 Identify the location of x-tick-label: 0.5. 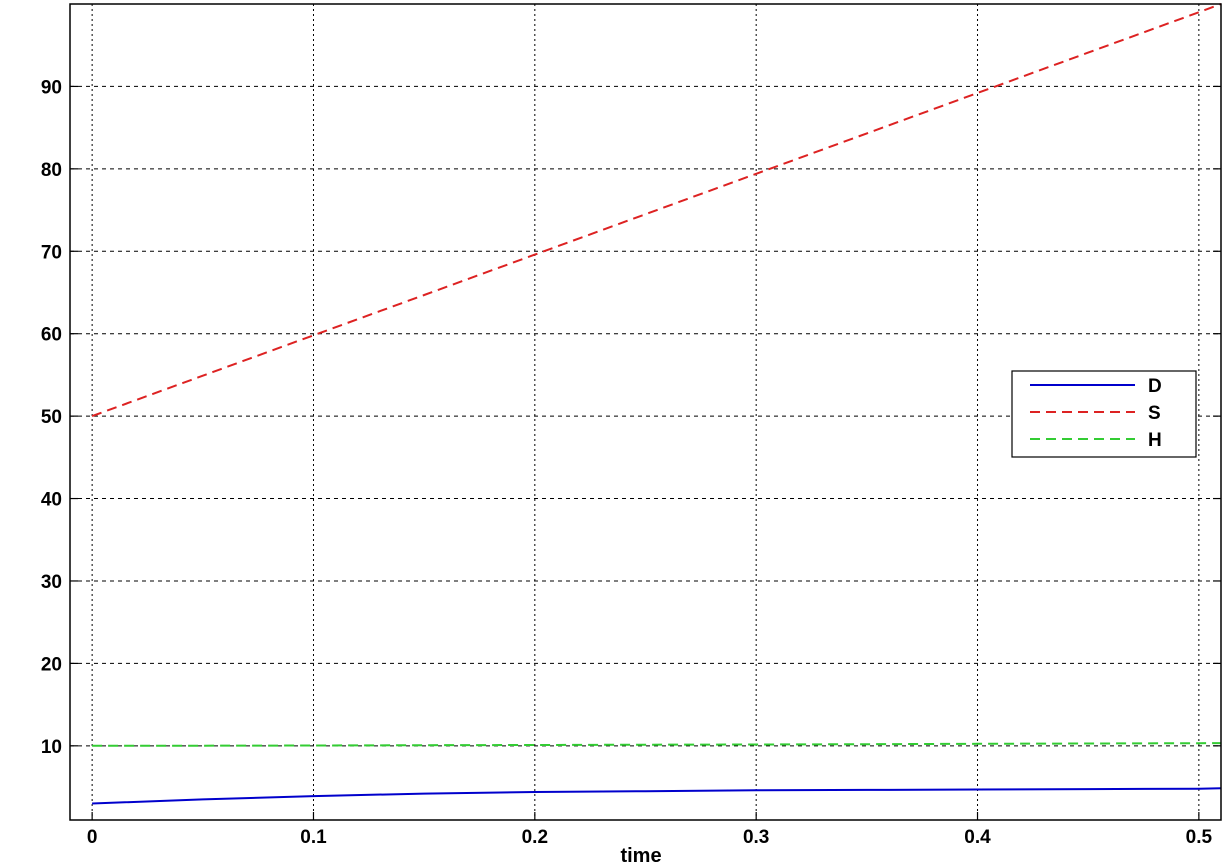
(1199, 837).